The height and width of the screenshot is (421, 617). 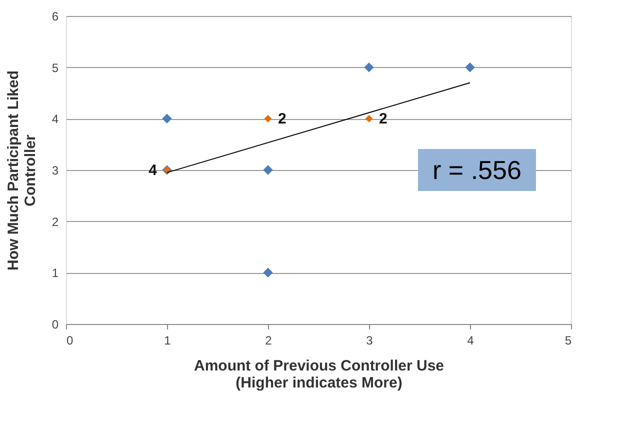 I want to click on y-tick-label: 3, so click(x=55, y=171).